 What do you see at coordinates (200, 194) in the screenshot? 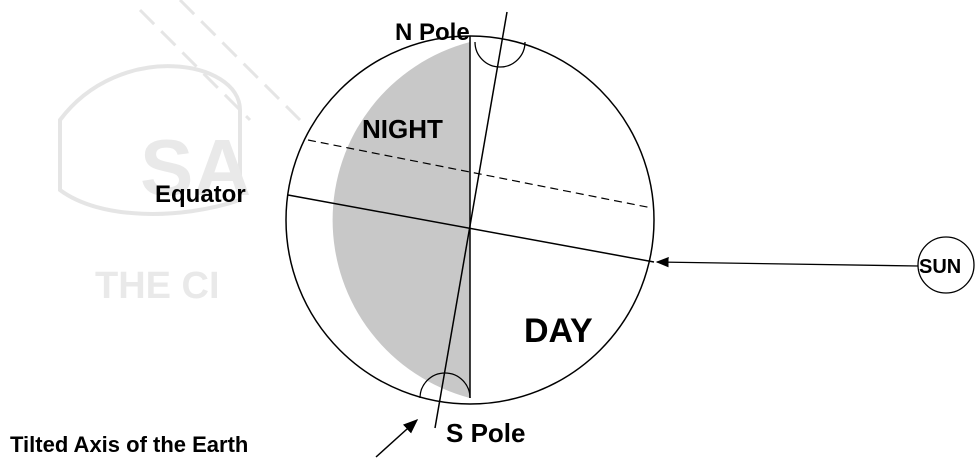
I see `equator-label: Equator` at bounding box center [200, 194].